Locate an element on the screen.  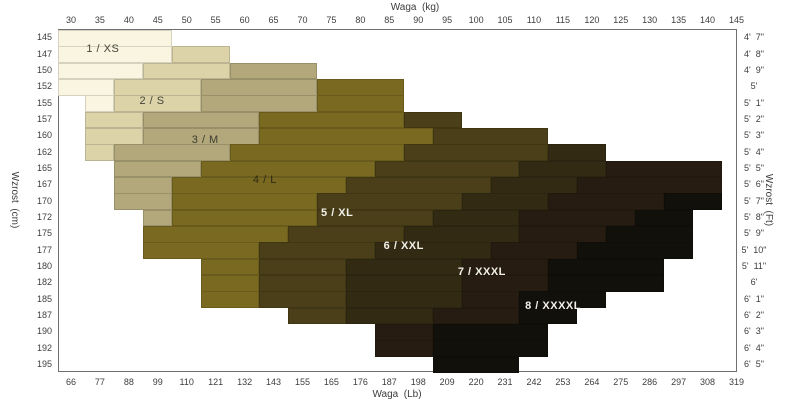
cm-tick-label: 147 is located at coordinates (44, 53).